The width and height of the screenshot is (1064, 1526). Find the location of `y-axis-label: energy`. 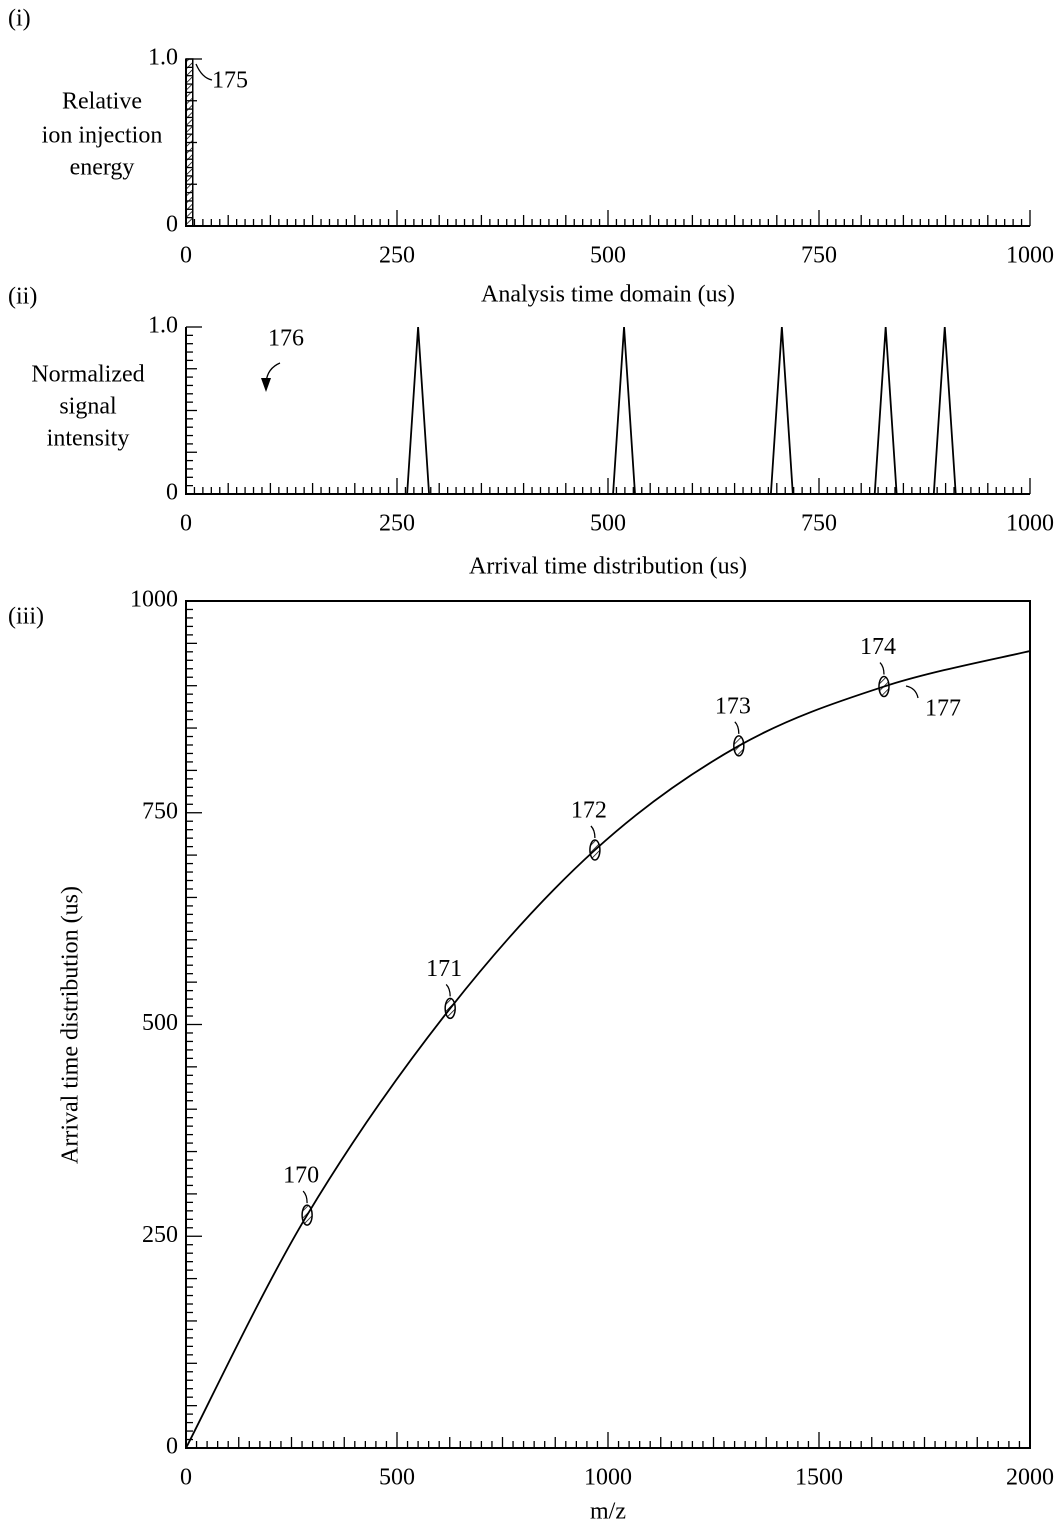

y-axis-label: energy is located at coordinates (102, 168).